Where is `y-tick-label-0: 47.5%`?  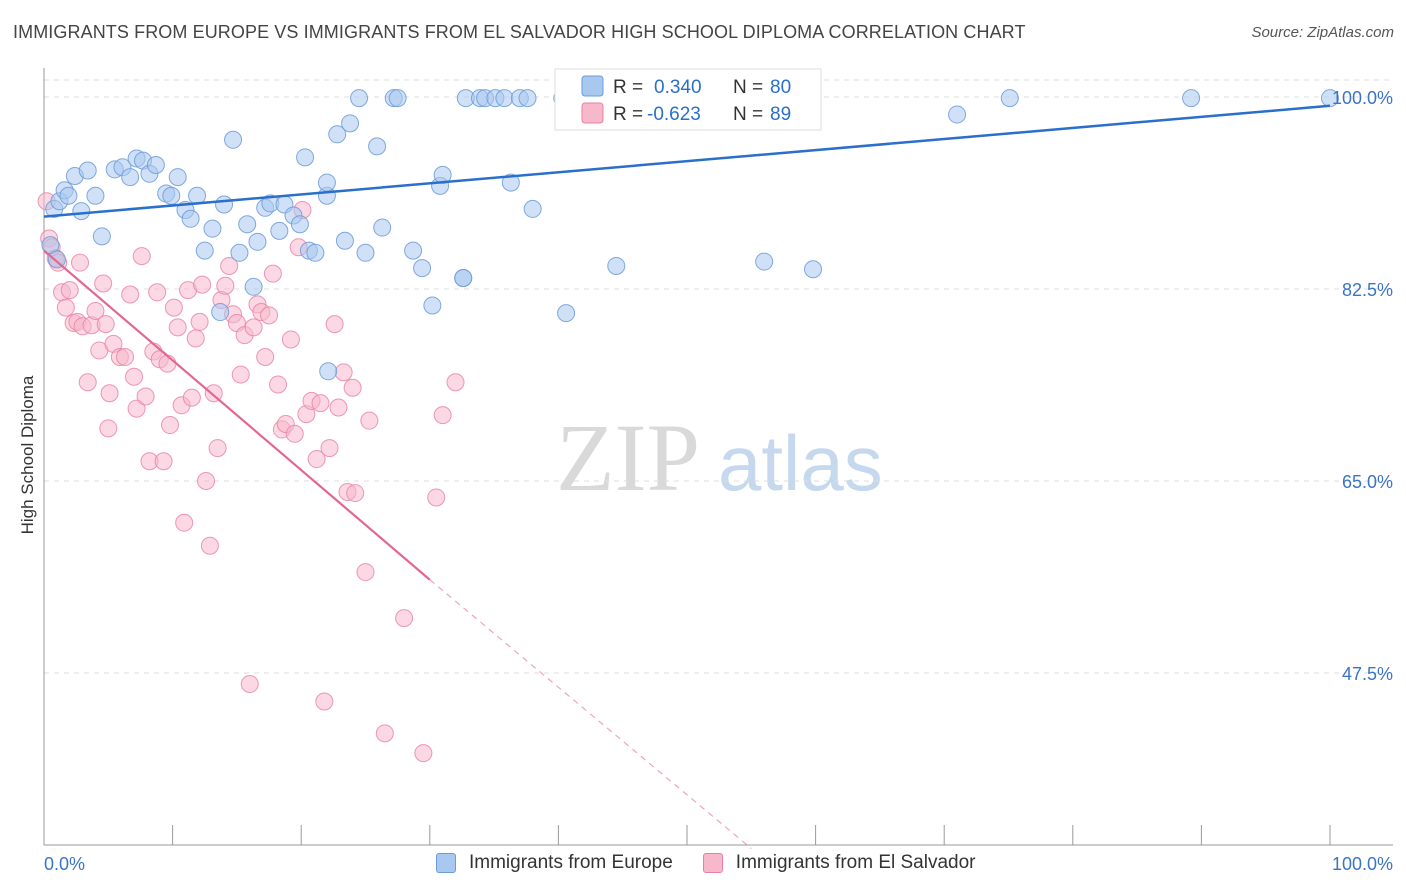 y-tick-label-0: 47.5% is located at coordinates (1367, 674).